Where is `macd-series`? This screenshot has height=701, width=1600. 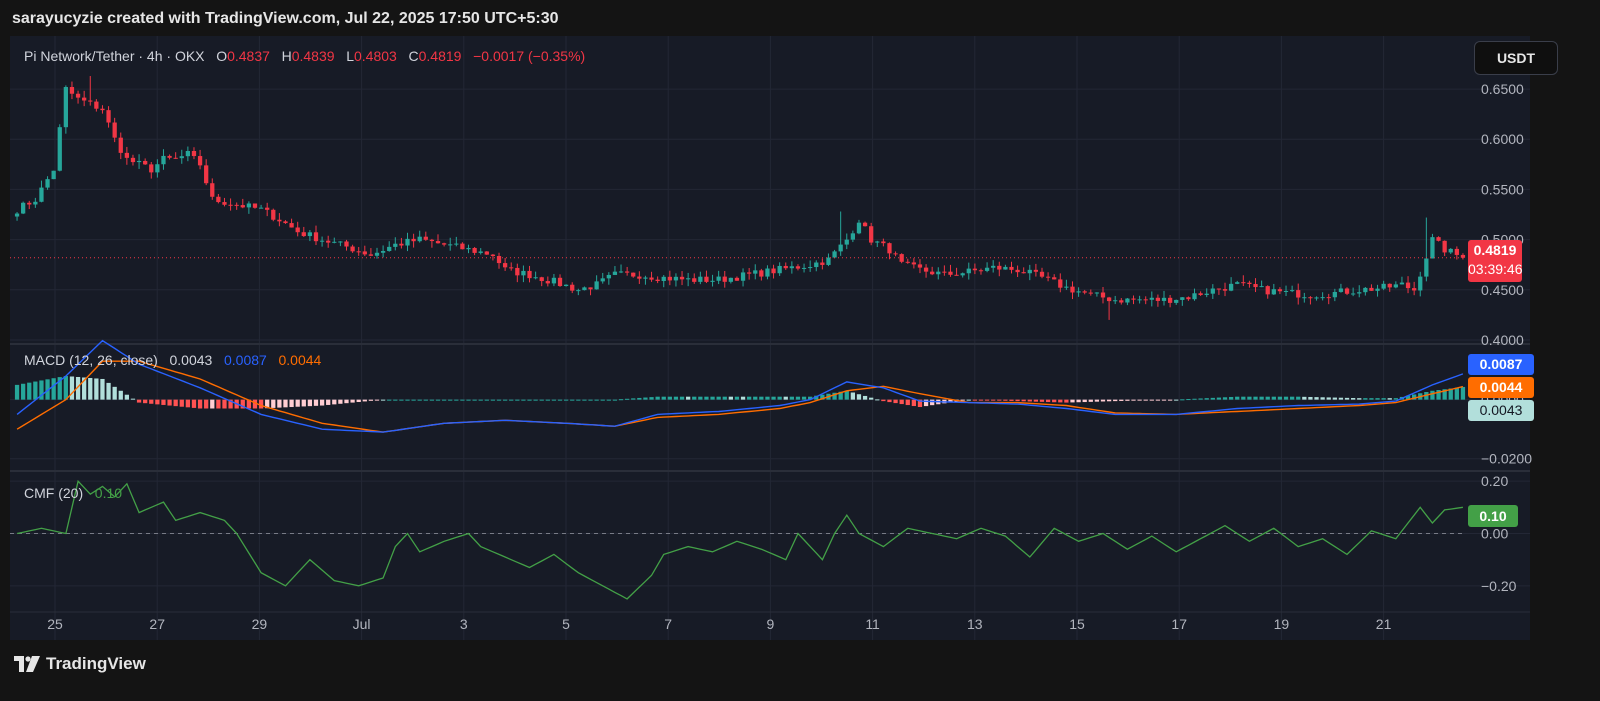 macd-series is located at coordinates (740, 386).